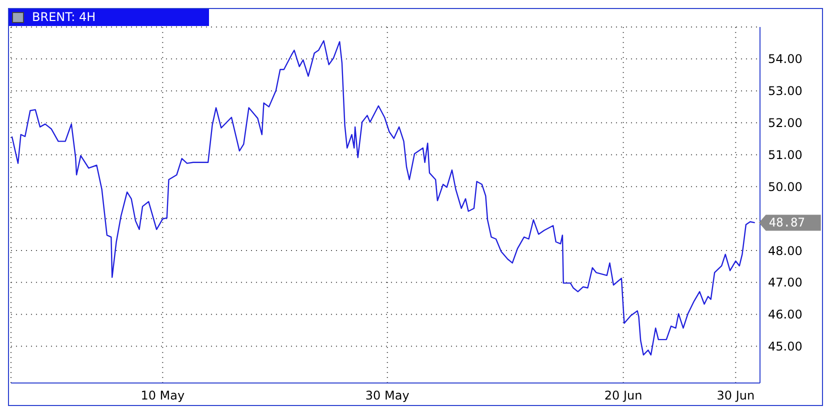  I want to click on y-tick-label: 46.00, so click(785, 315).